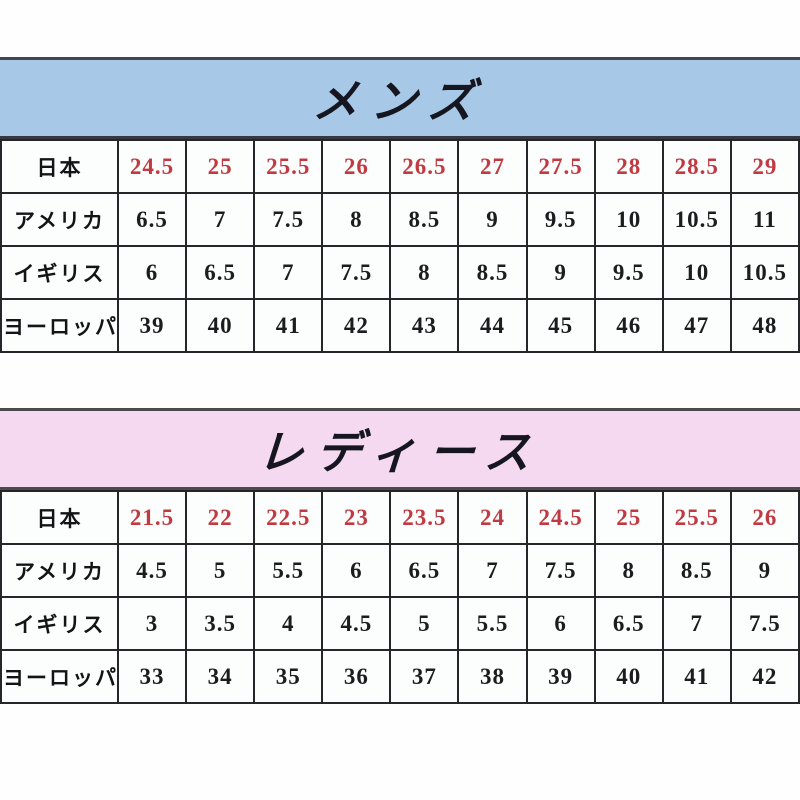 This screenshot has width=800, height=800. What do you see at coordinates (628, 325) in the screenshot?
I see `size-cell: 46` at bounding box center [628, 325].